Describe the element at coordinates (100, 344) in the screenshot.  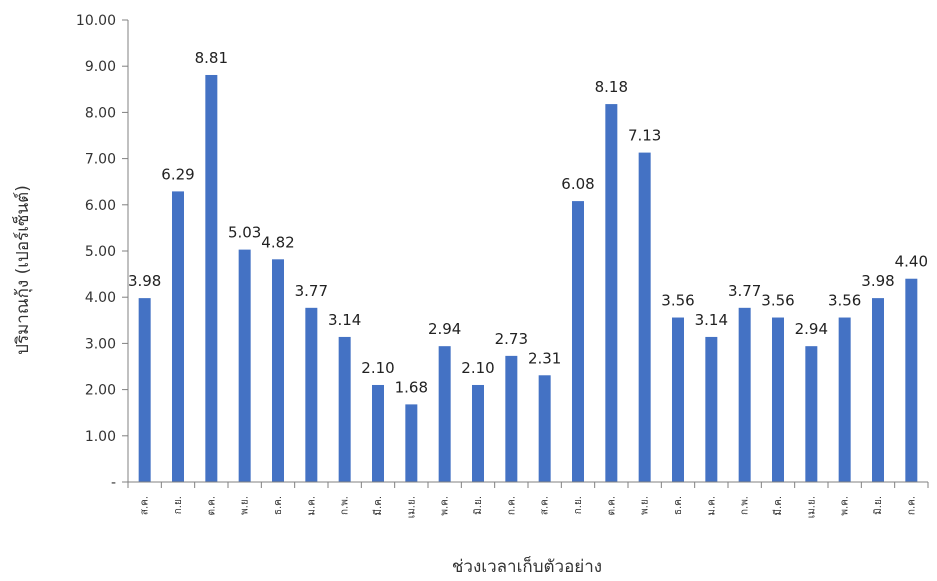
I see `y-tick-label: 3.00` at that location.